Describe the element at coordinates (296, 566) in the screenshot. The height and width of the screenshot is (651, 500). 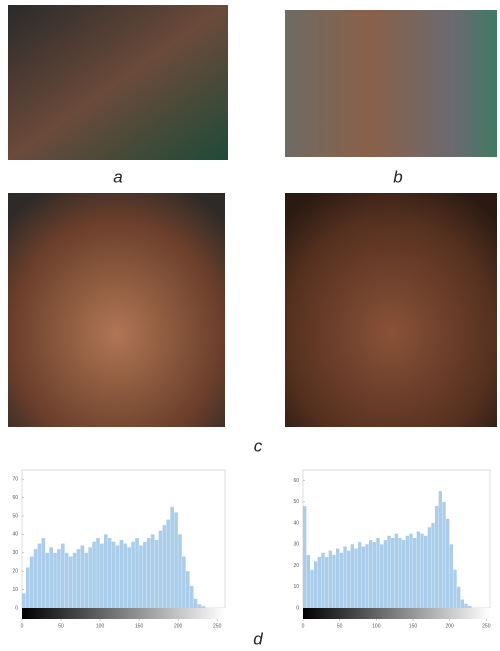
I see `y-tick-label: 20` at that location.